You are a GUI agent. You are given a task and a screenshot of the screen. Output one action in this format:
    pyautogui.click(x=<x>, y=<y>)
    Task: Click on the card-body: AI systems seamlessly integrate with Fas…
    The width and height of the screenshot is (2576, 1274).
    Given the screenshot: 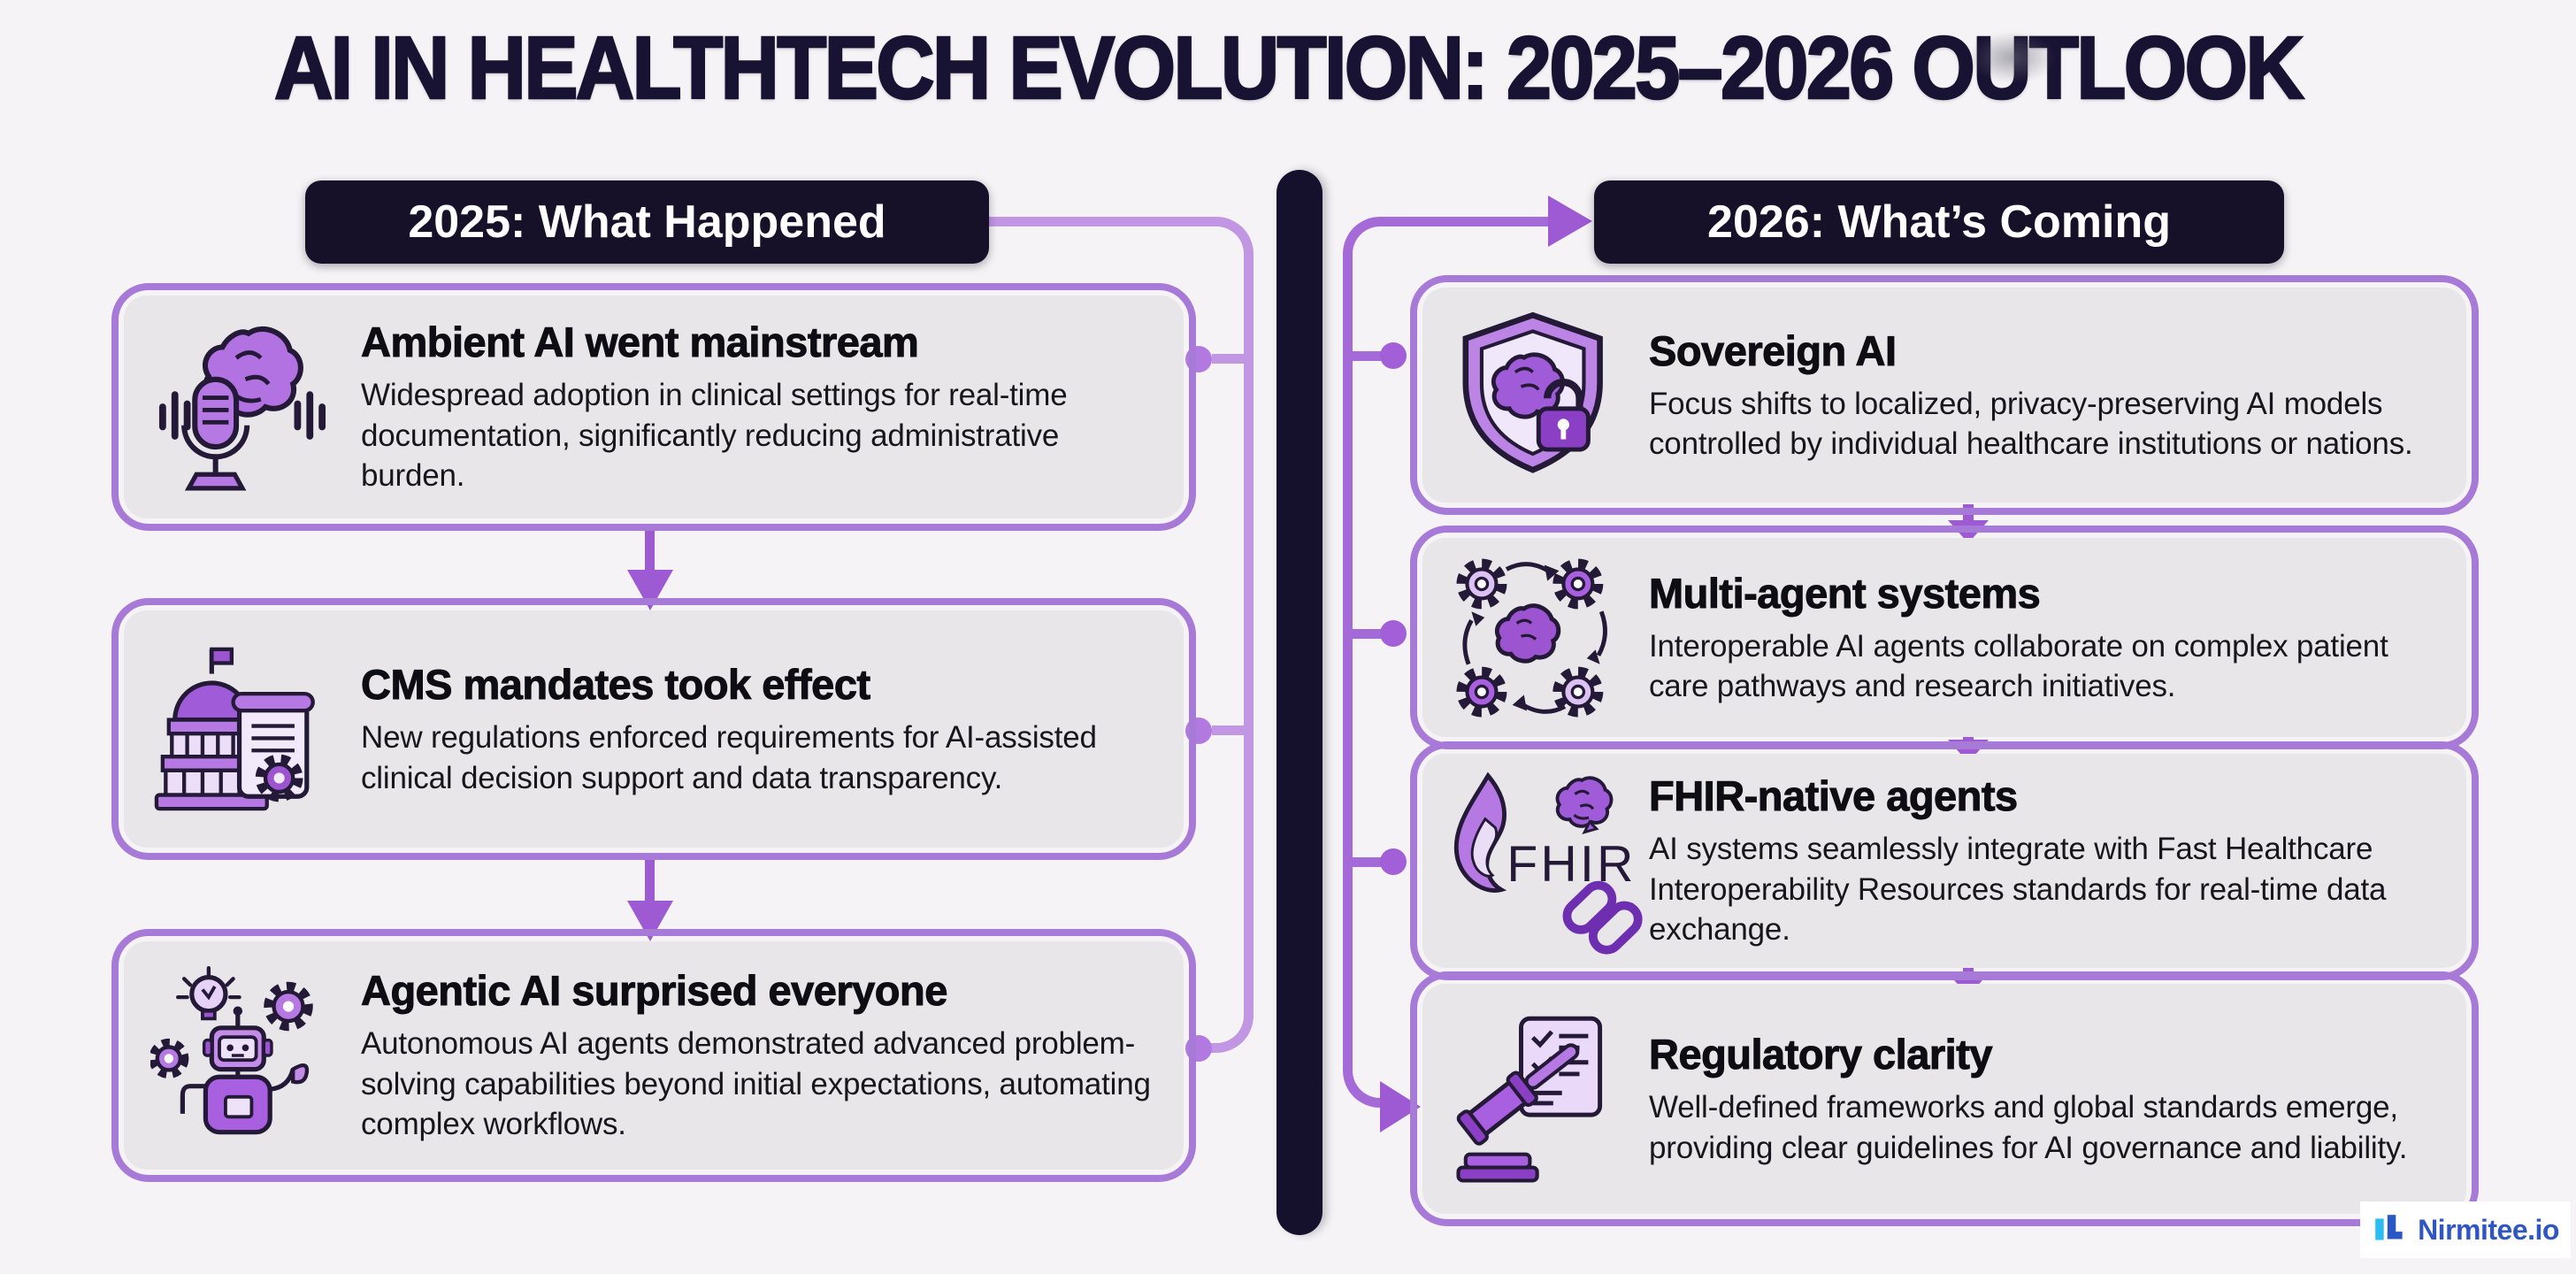 What is the action you would take?
    pyautogui.click(x=2018, y=890)
    